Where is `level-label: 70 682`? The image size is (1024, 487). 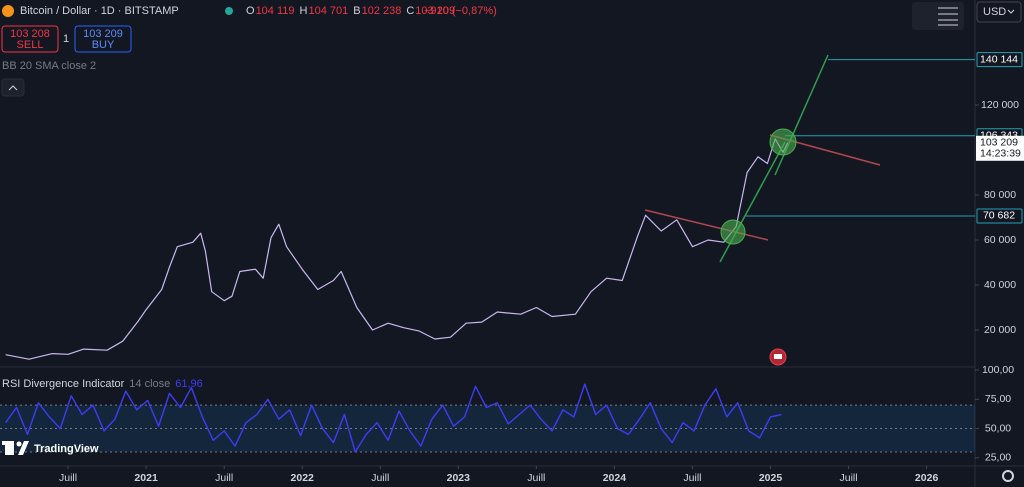
level-label: 70 682 is located at coordinates (999, 216).